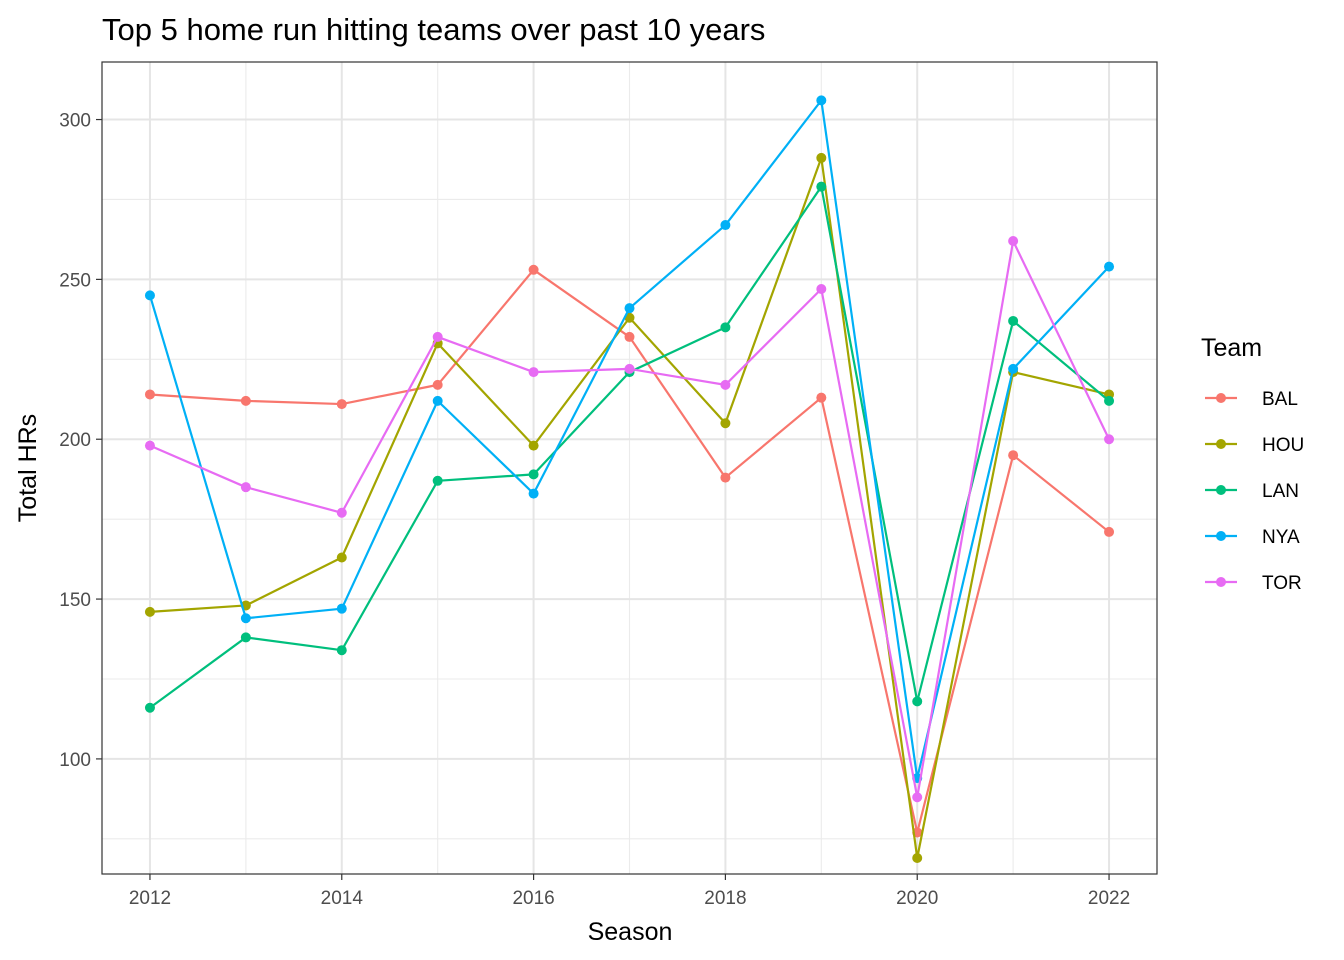 The height and width of the screenshot is (960, 1344). I want to click on legend-item-nya: NYA, so click(1252, 537).